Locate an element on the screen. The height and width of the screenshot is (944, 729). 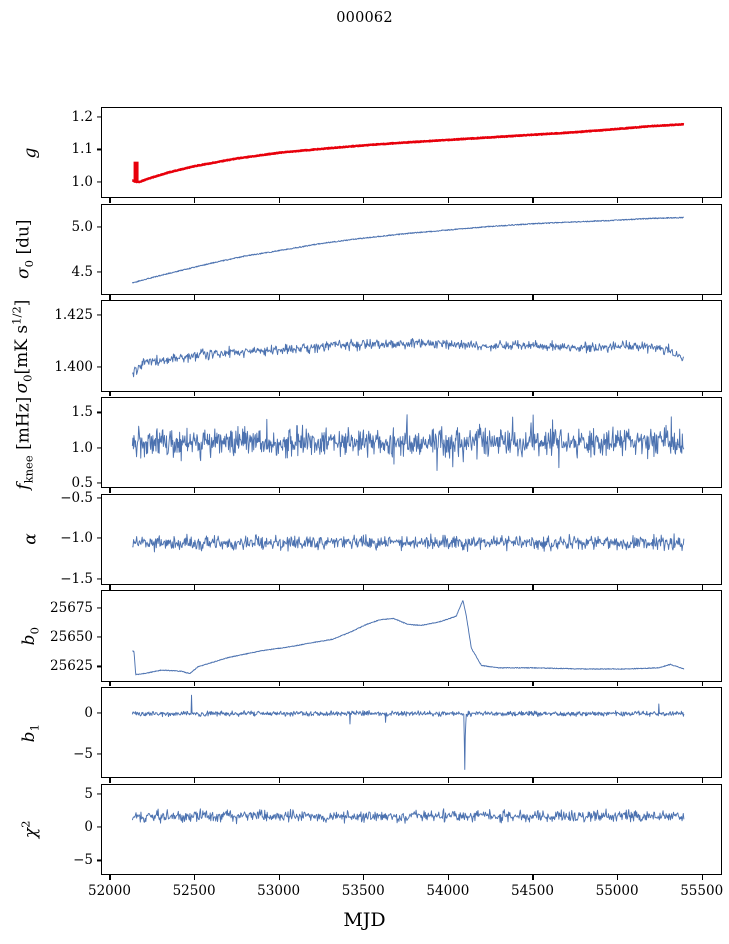
y-axis-label-sigma0-mk: σ0[mK s1/2] is located at coordinates (22, 346).